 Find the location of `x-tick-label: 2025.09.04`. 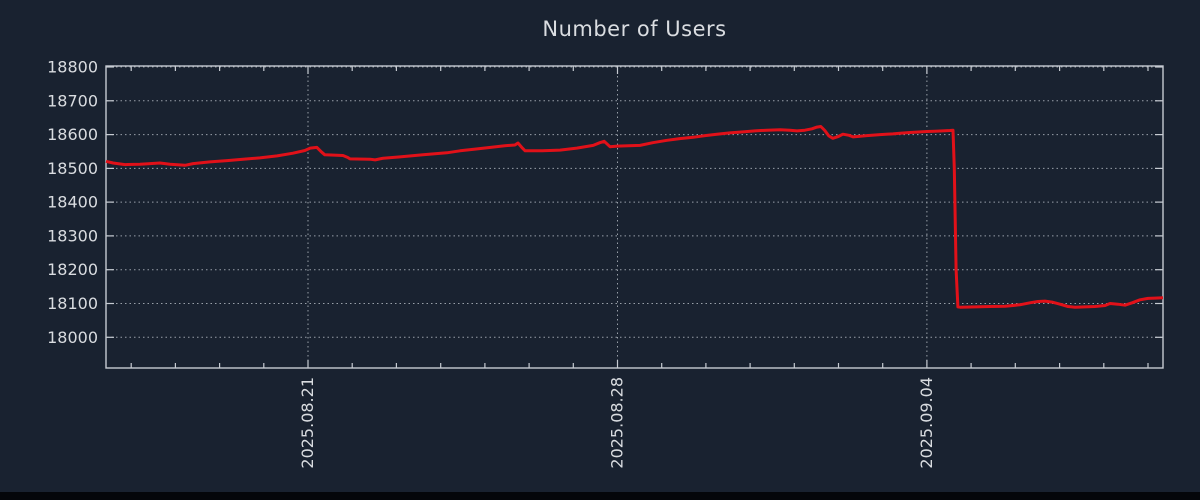

x-tick-label: 2025.09.04 is located at coordinates (926, 423).